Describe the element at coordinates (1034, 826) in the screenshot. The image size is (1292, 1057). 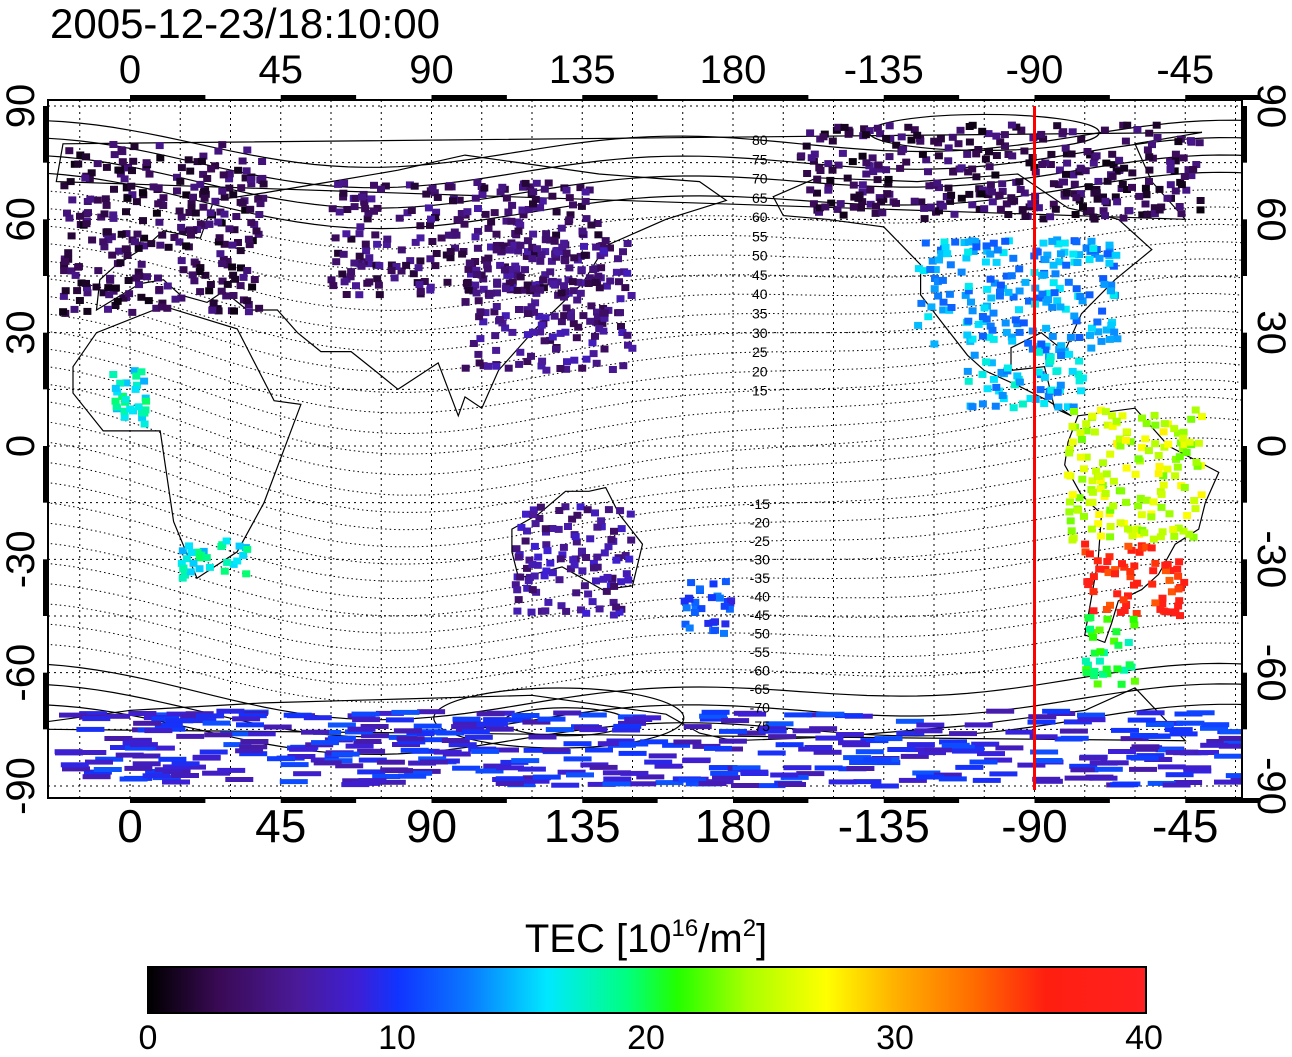
I see `x-tick-label-bottom: -90` at that location.